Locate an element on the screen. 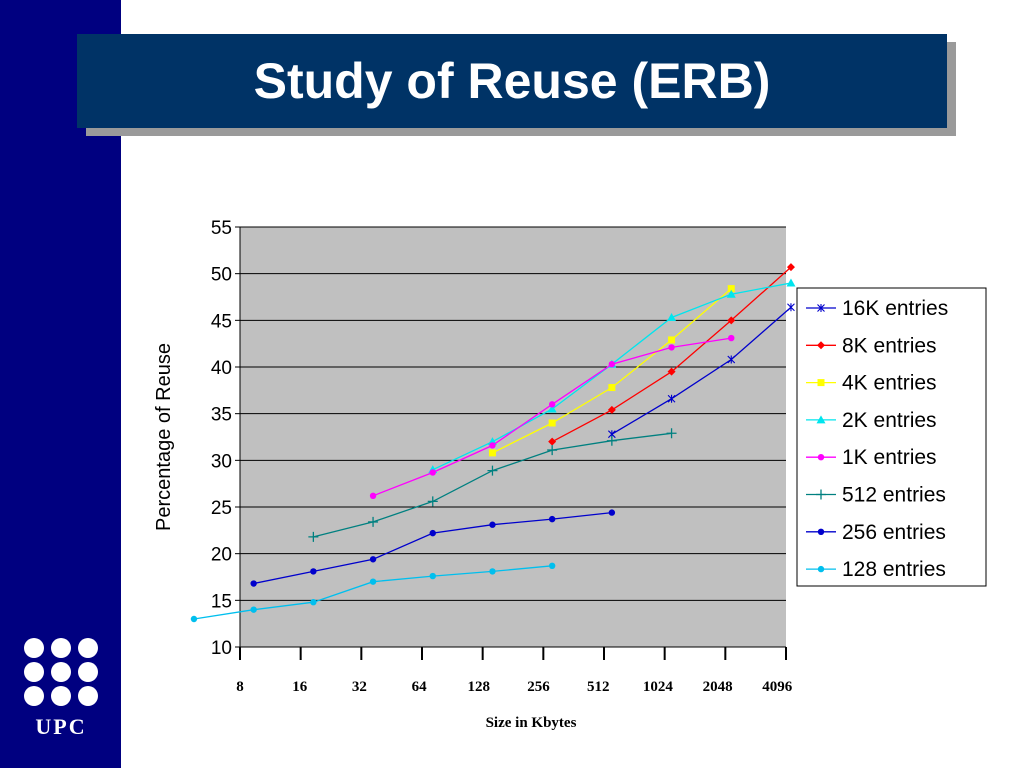  legend-label: 512 entries is located at coordinates (894, 495).